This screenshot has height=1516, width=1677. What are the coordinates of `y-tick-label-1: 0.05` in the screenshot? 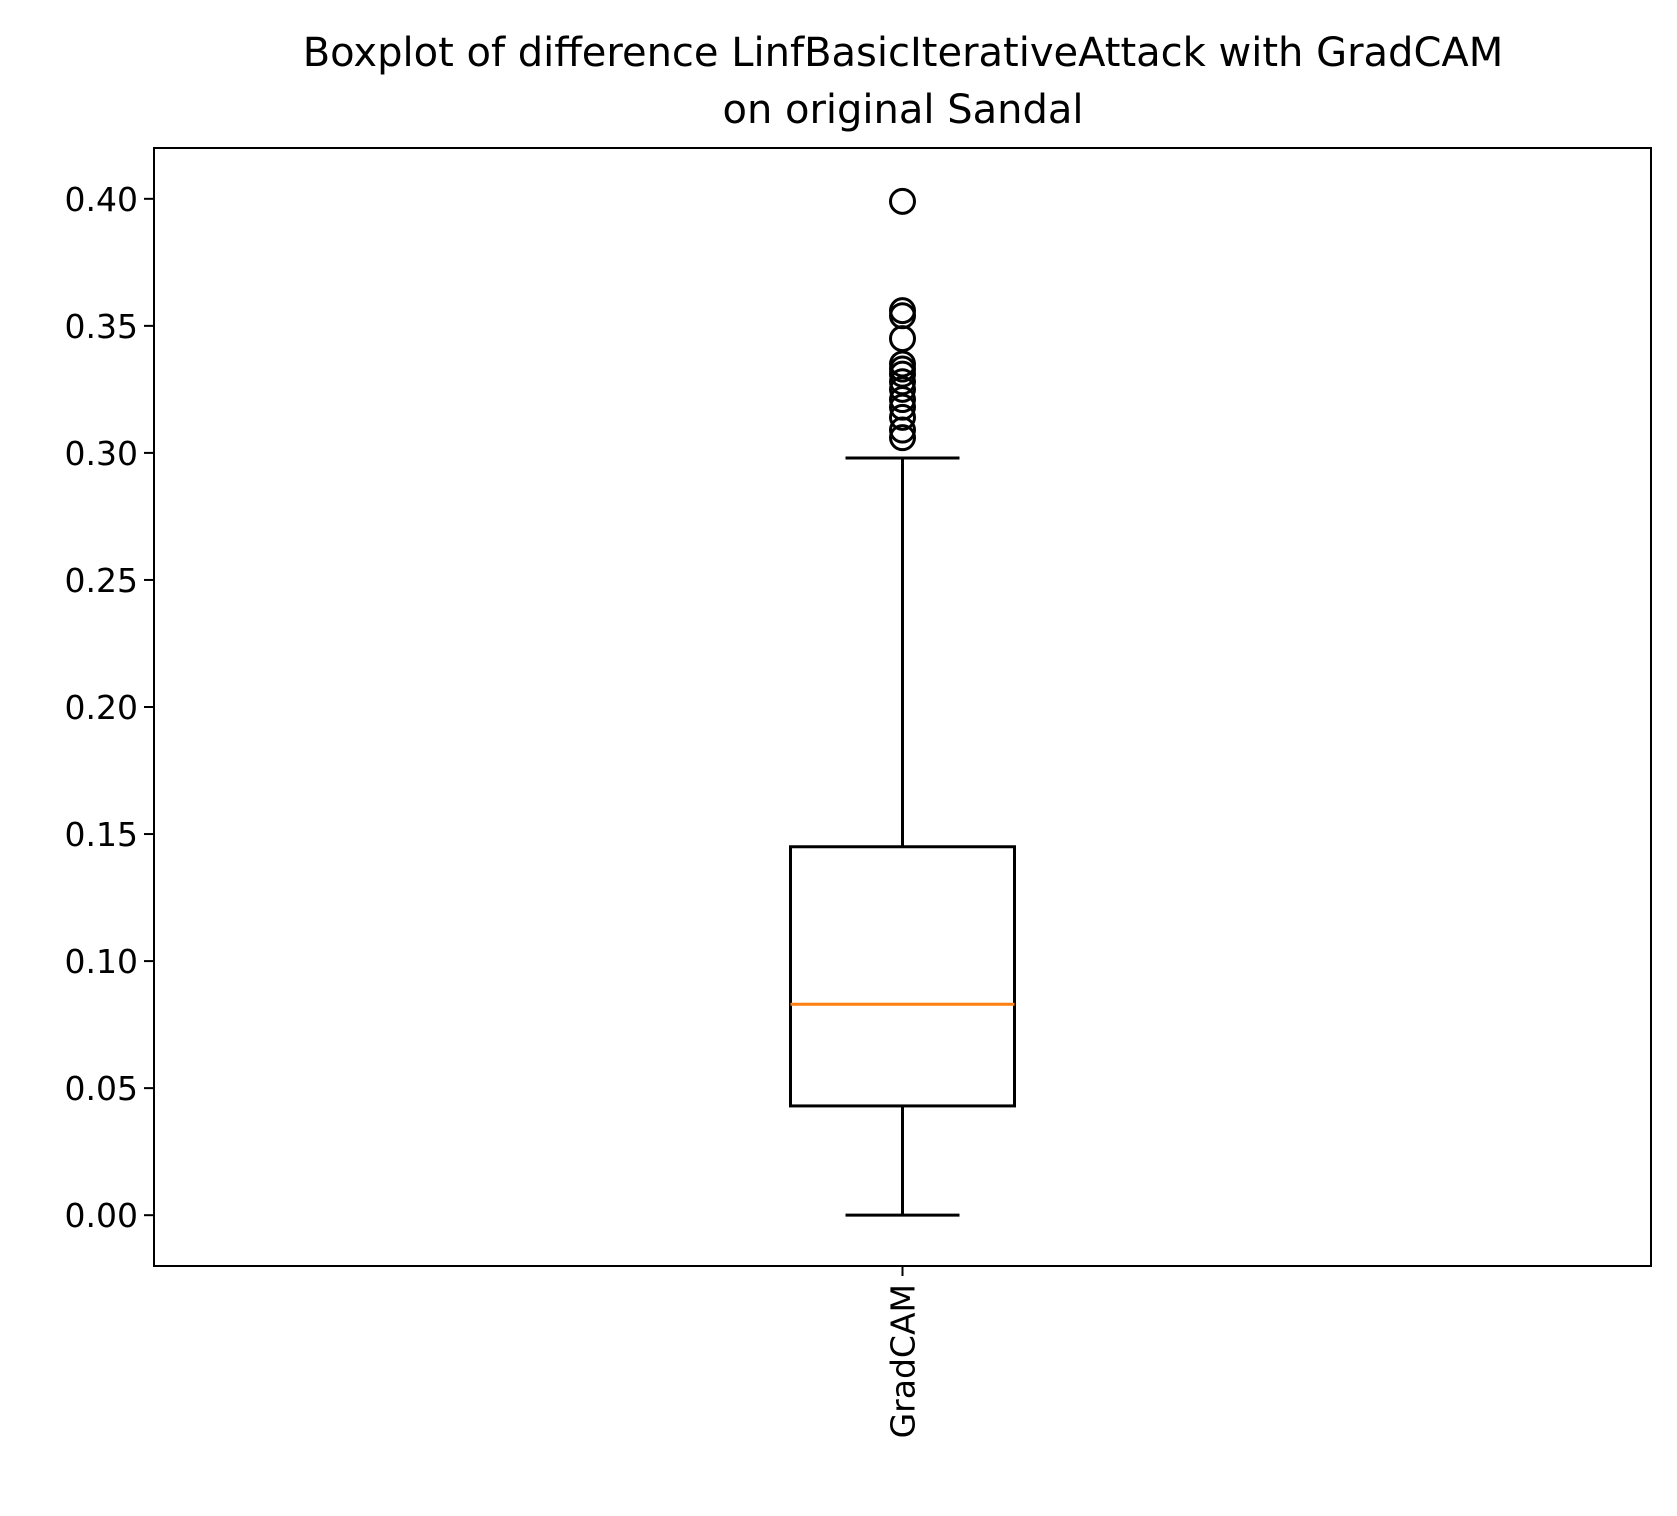 It's located at (101, 1088).